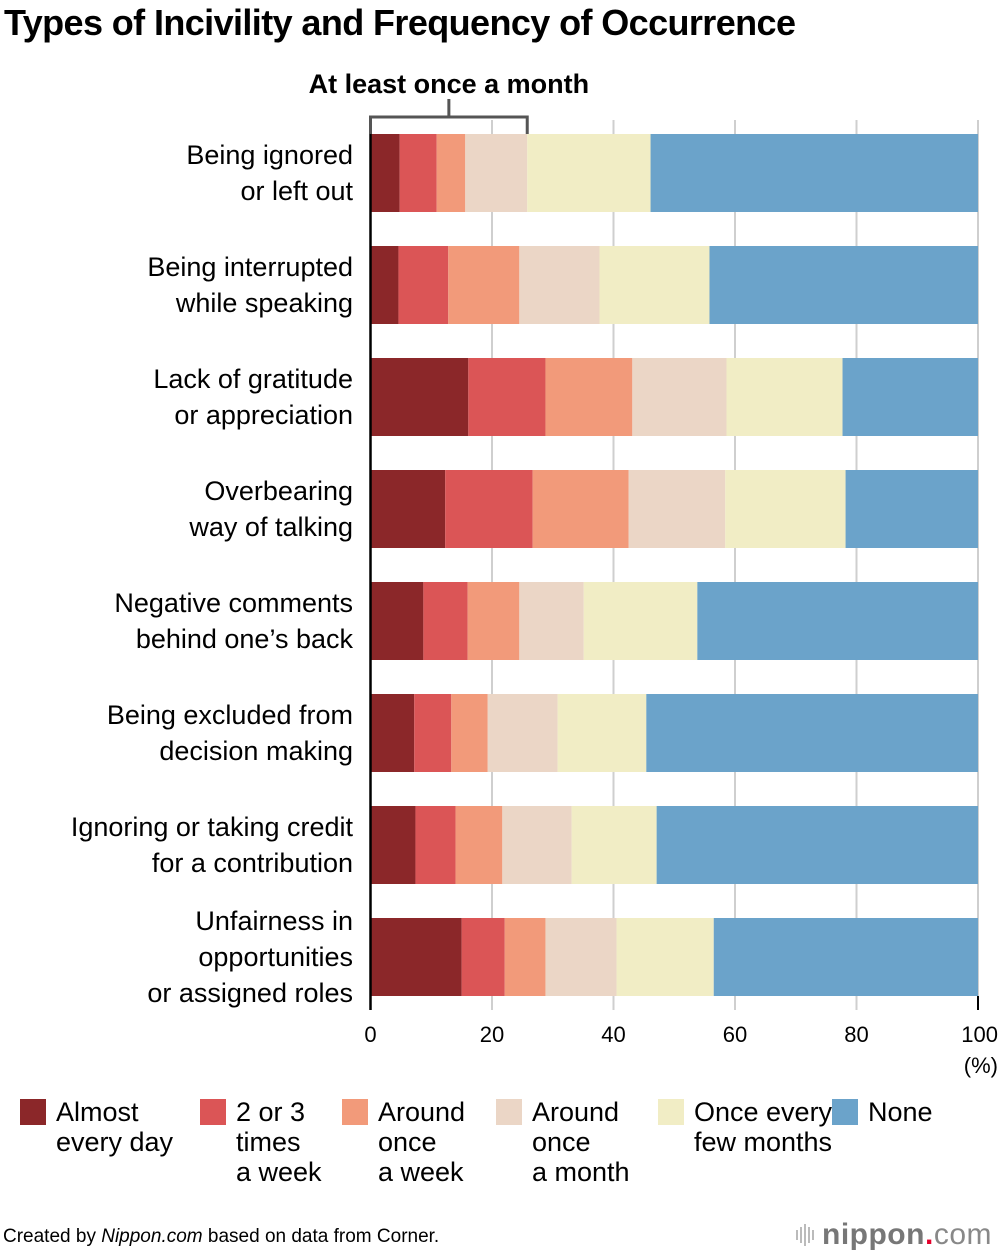  Describe the element at coordinates (581, 1142) in the screenshot. I see `legend-label: Around once a month` at that location.